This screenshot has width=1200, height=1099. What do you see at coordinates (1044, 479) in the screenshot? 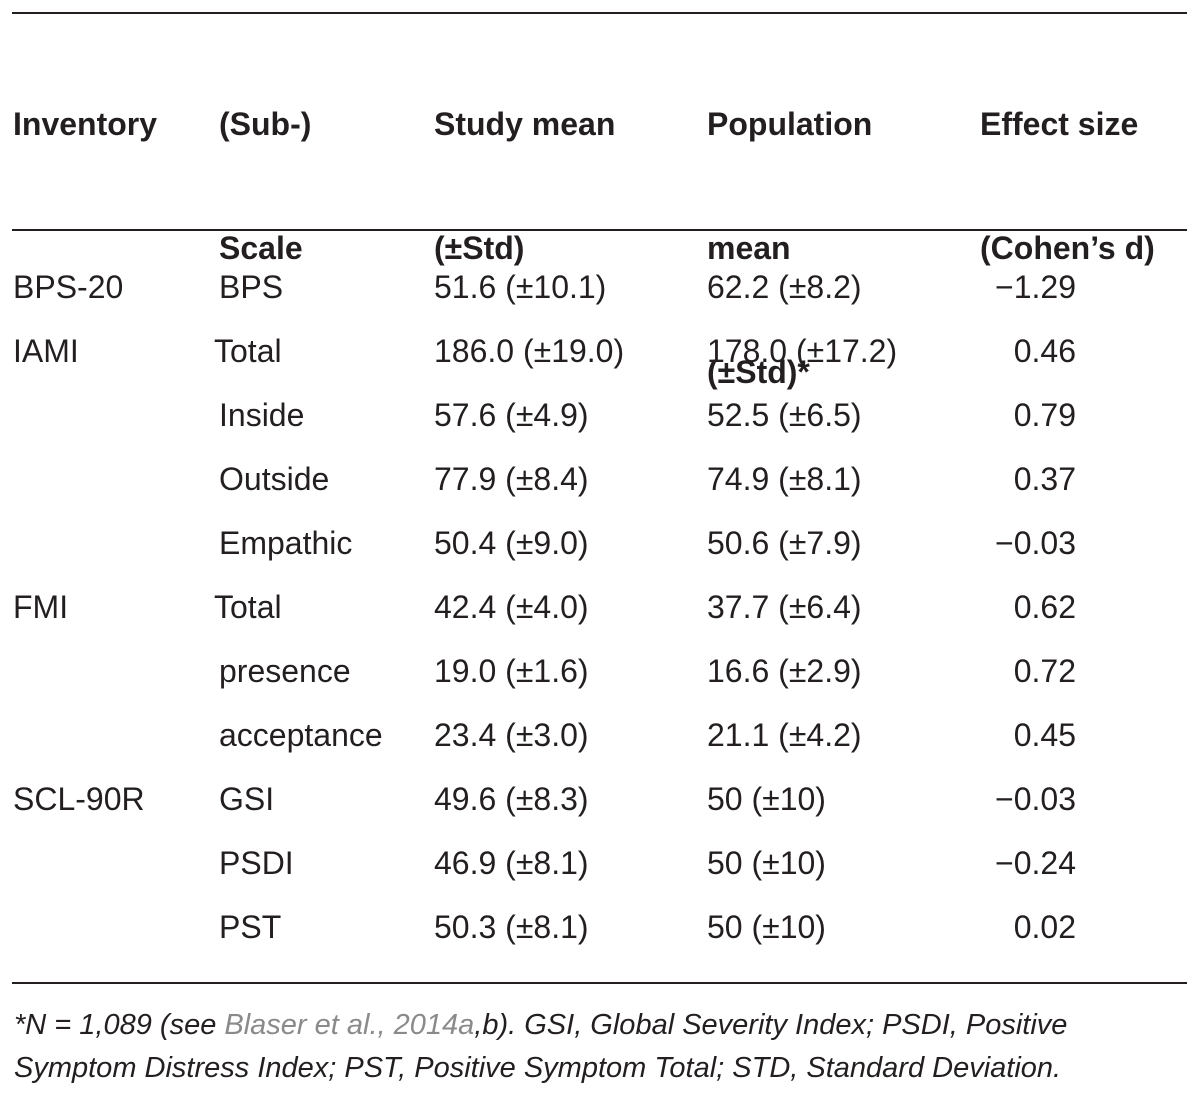
I see `cell-effect-size: 0.37` at bounding box center [1044, 479].